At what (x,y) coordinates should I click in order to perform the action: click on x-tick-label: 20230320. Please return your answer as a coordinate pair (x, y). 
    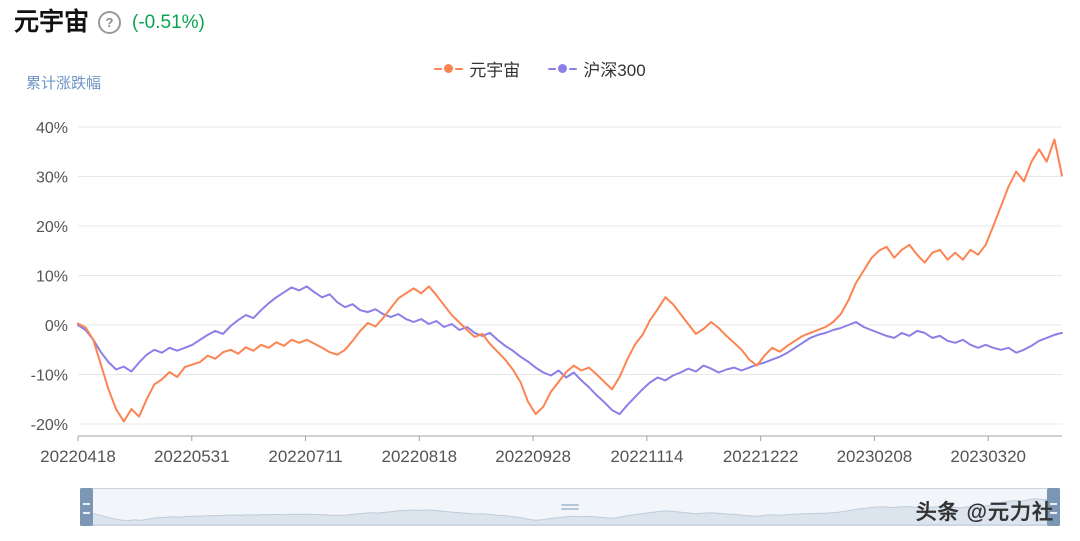
    Looking at the image, I should click on (988, 456).